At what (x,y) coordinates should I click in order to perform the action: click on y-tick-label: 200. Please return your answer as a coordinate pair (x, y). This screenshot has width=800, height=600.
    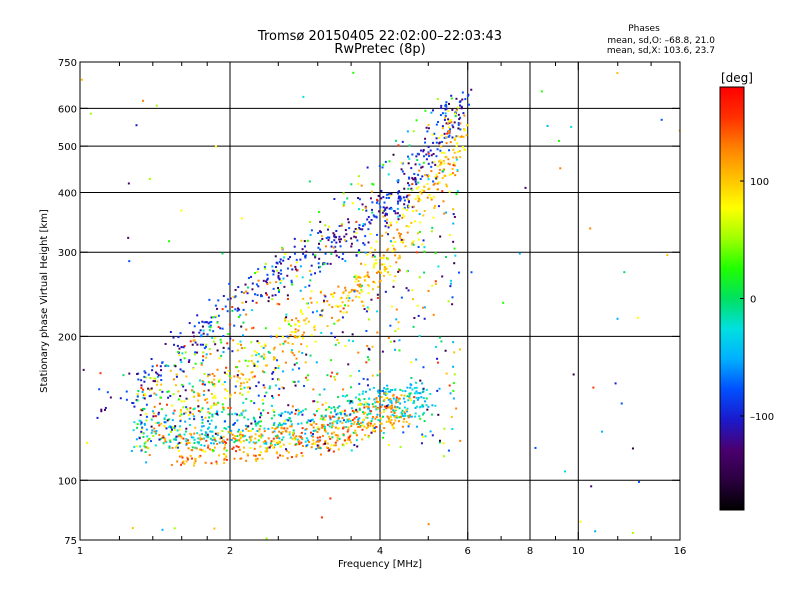
    Looking at the image, I should click on (67, 337).